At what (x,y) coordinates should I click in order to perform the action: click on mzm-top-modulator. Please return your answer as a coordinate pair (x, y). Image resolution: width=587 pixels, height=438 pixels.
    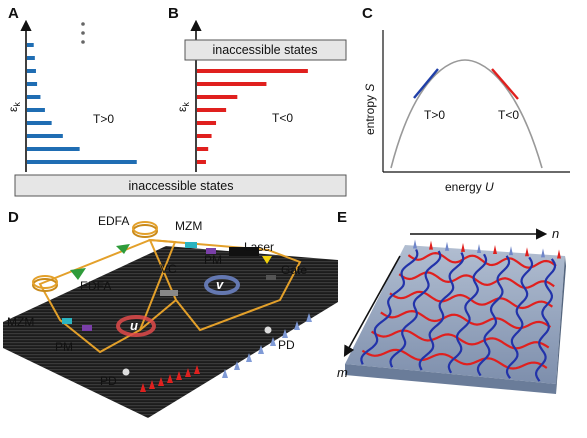
    Looking at the image, I should click on (191, 245).